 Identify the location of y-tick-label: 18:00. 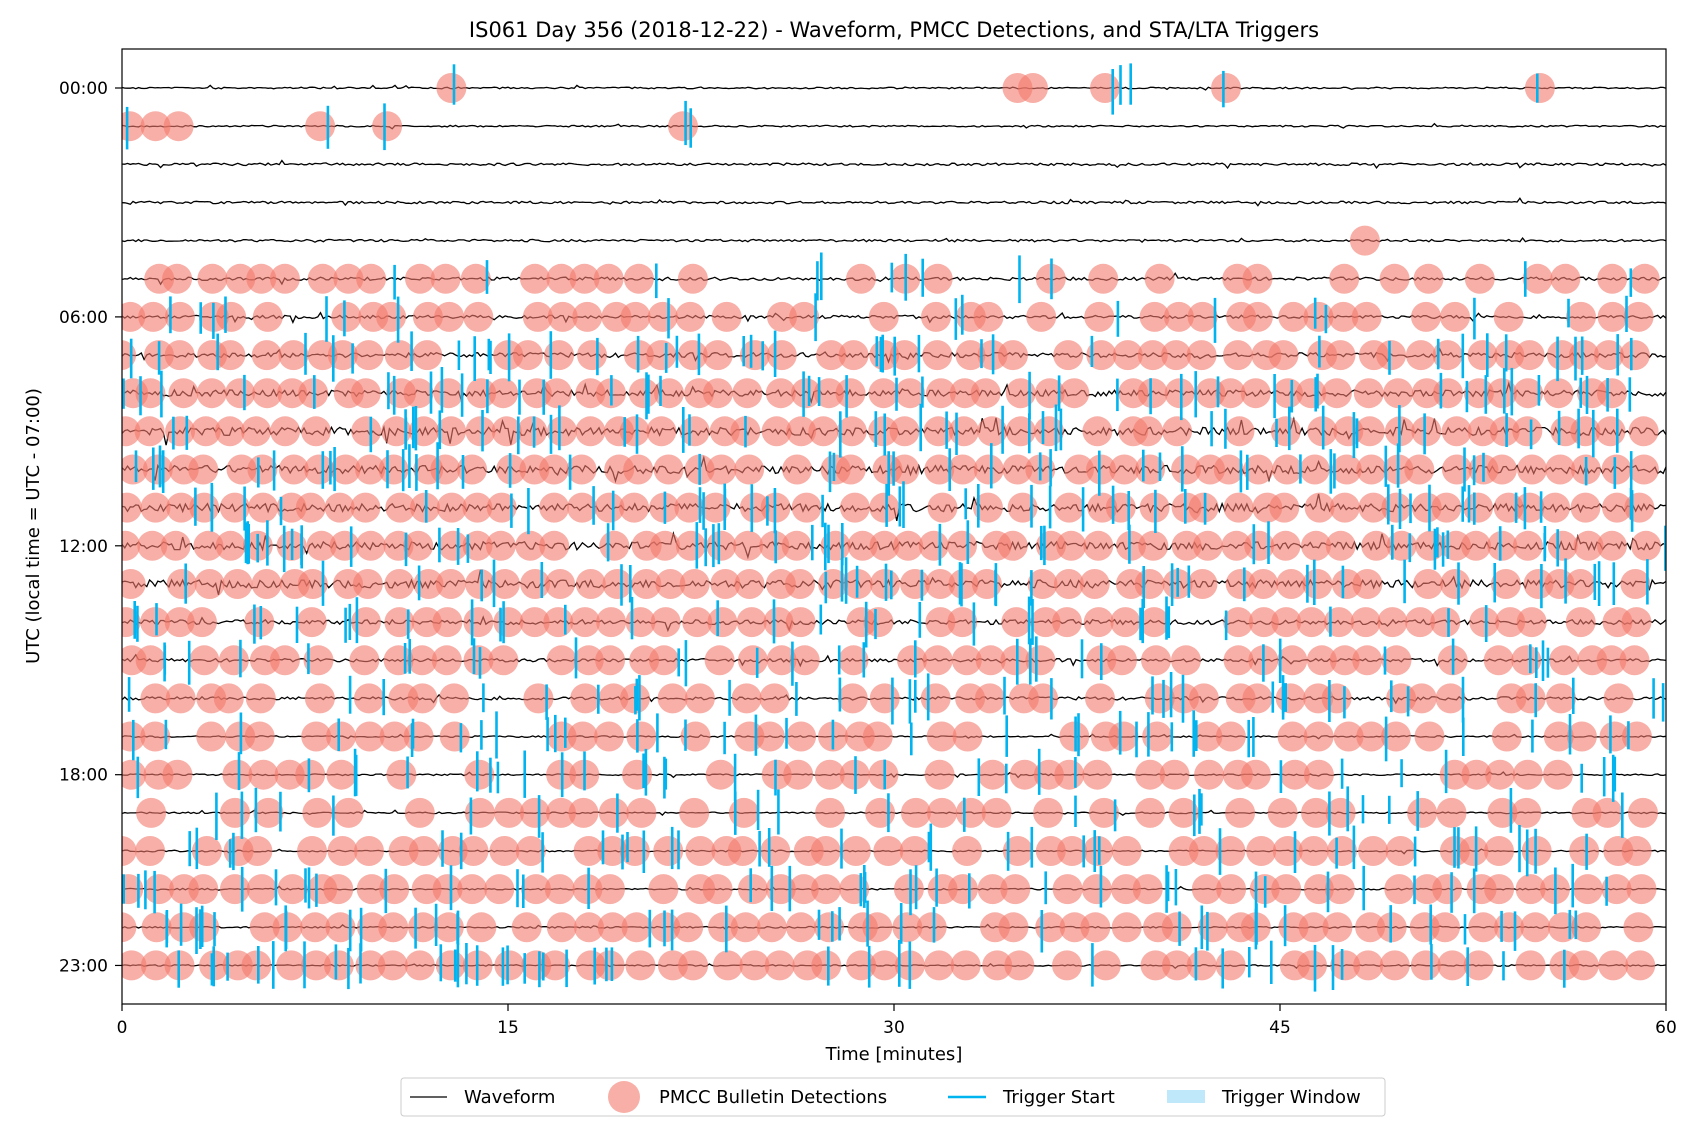
(83, 776).